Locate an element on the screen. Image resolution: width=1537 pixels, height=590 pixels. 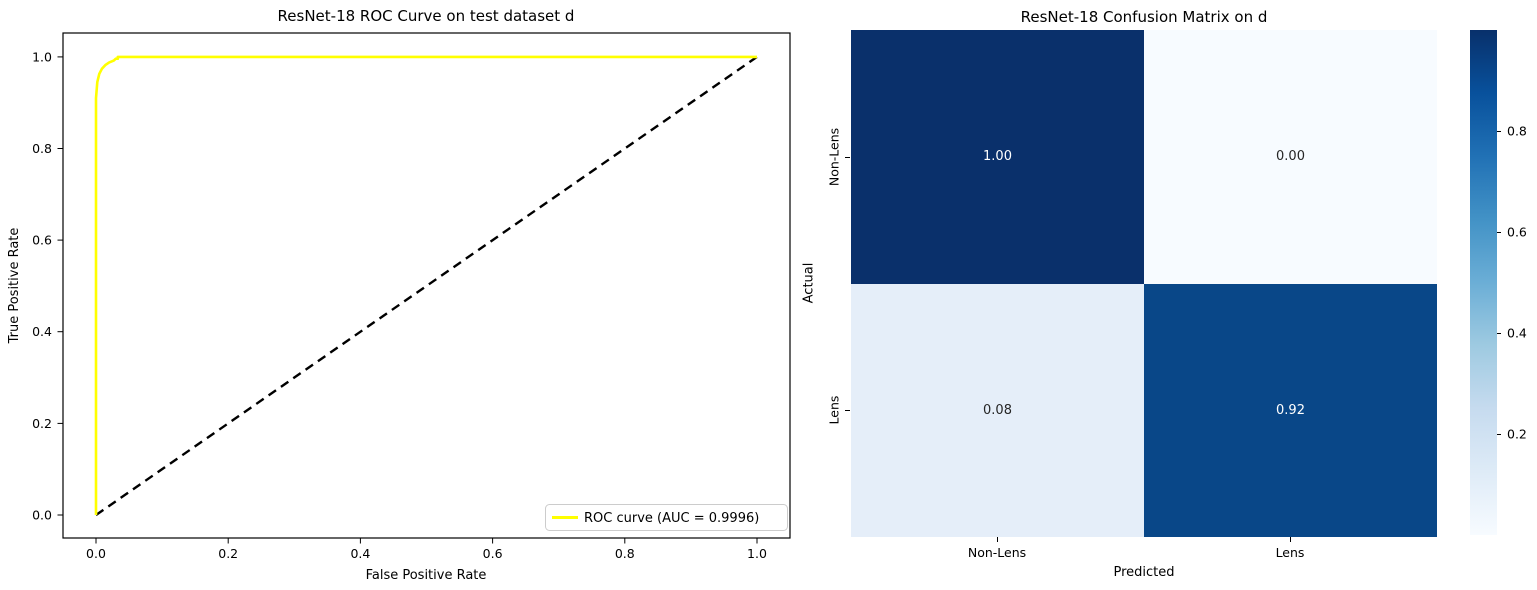
roc-x-tick-label: 0.8 is located at coordinates (625, 553).